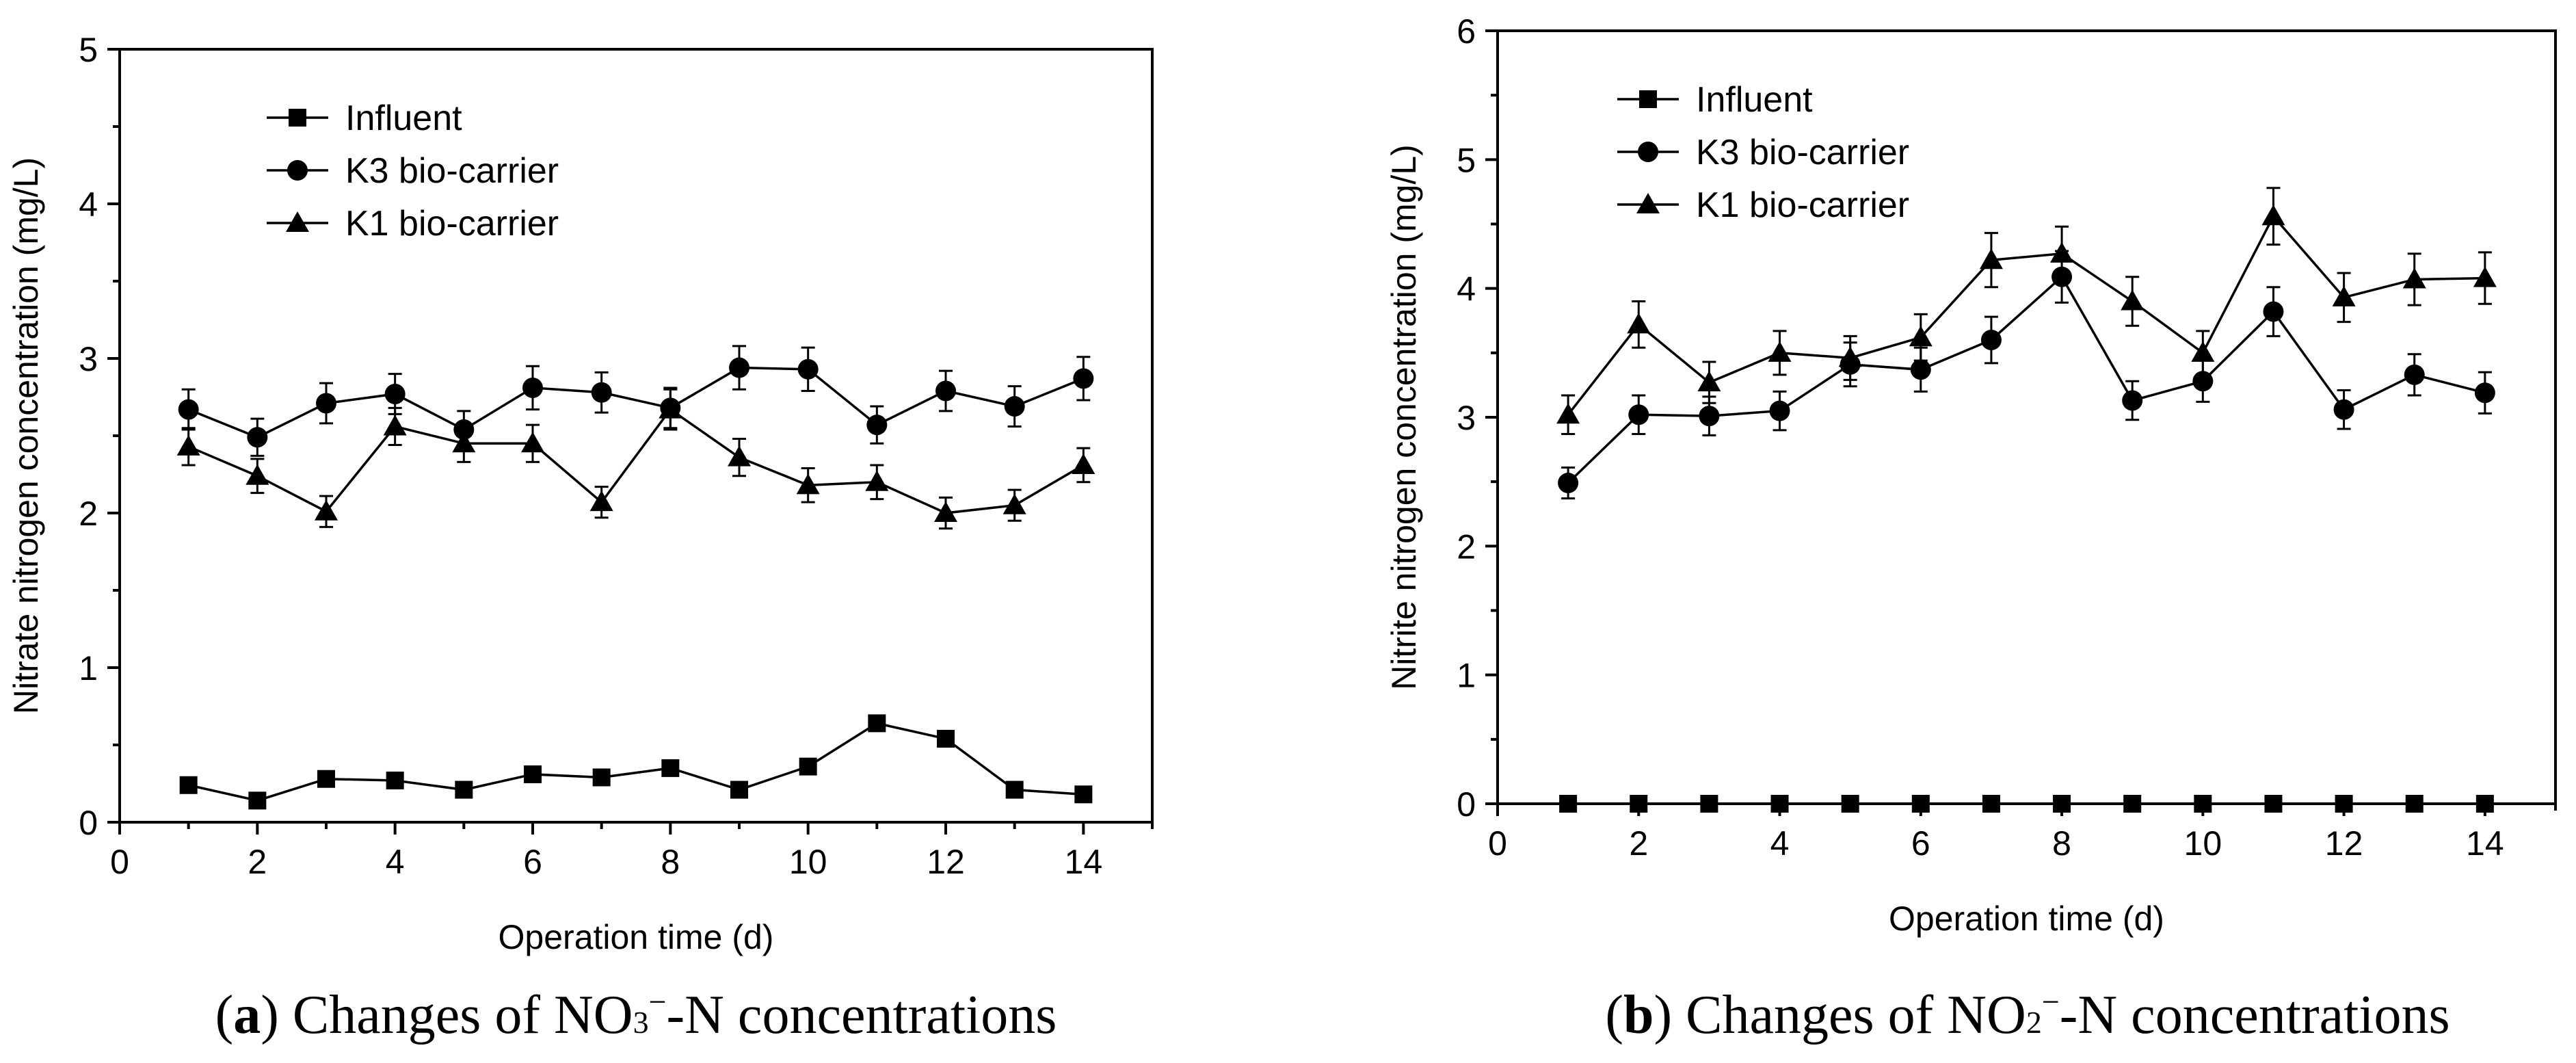 The width and height of the screenshot is (2576, 1063). I want to click on x-tick-label: 12, so click(2344, 843).